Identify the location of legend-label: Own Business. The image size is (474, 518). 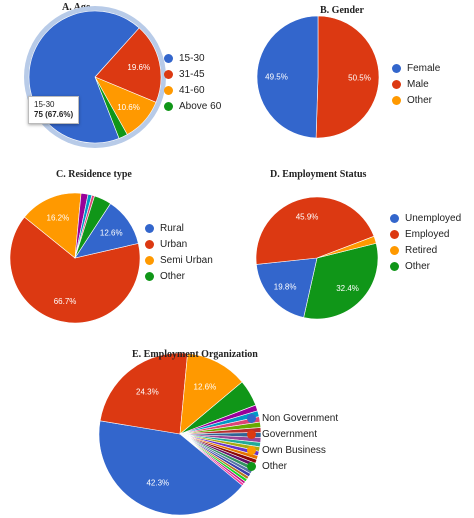
(294, 450).